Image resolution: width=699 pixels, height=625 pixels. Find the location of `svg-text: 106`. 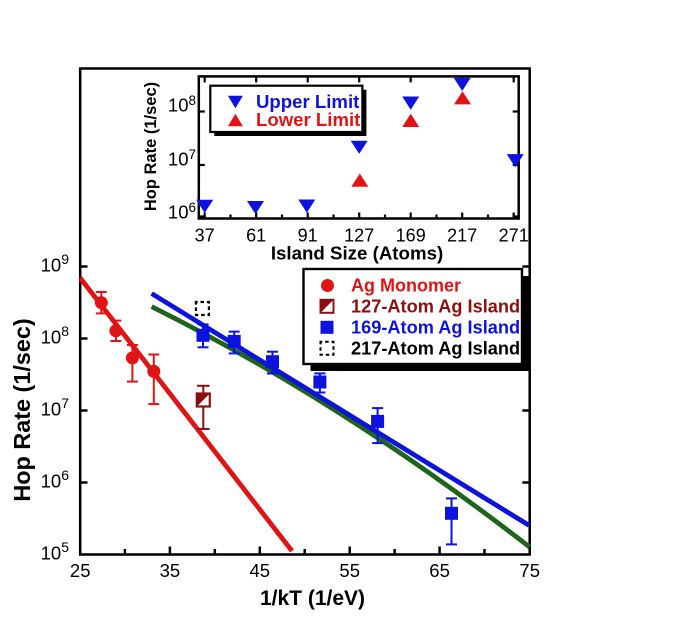

svg-text: 106 is located at coordinates (55, 479).